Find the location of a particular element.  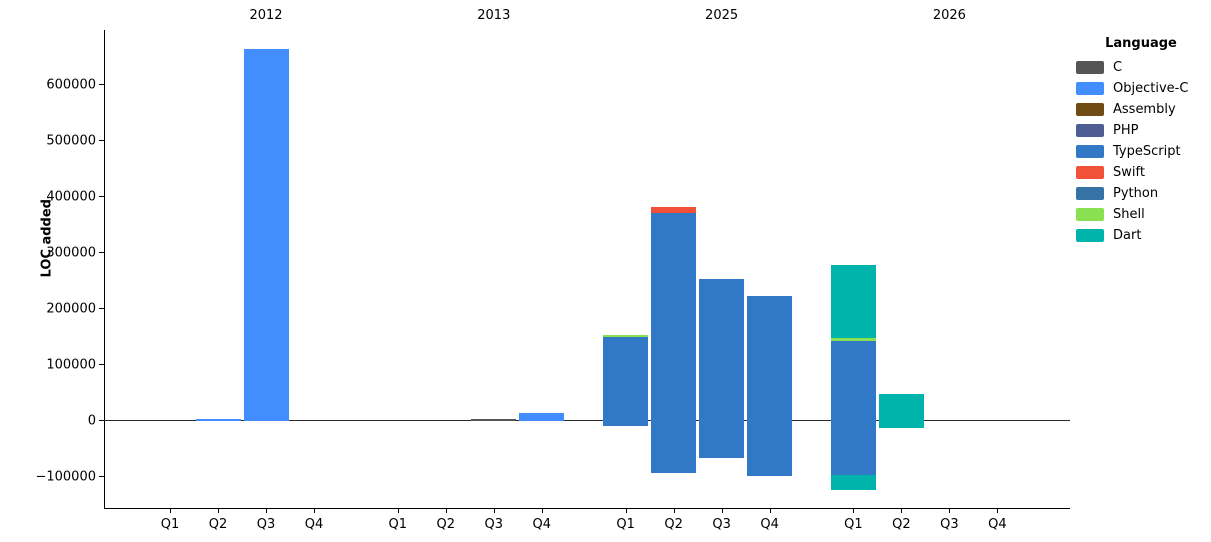

legend-item-php: PHP is located at coordinates (1141, 130).